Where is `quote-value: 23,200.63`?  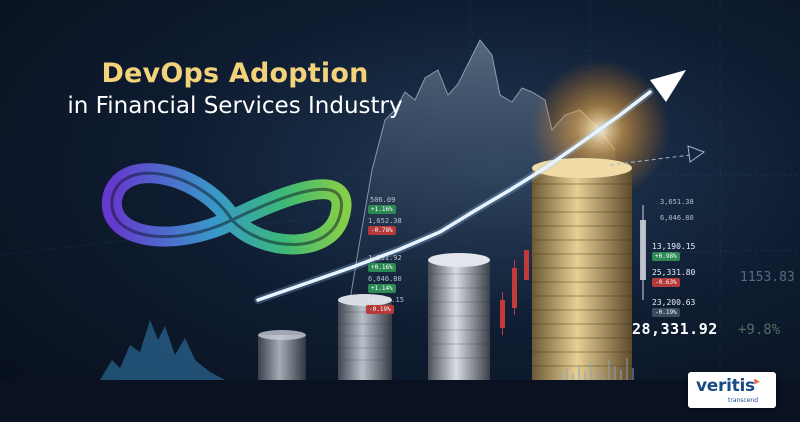 quote-value: 23,200.63 is located at coordinates (674, 302).